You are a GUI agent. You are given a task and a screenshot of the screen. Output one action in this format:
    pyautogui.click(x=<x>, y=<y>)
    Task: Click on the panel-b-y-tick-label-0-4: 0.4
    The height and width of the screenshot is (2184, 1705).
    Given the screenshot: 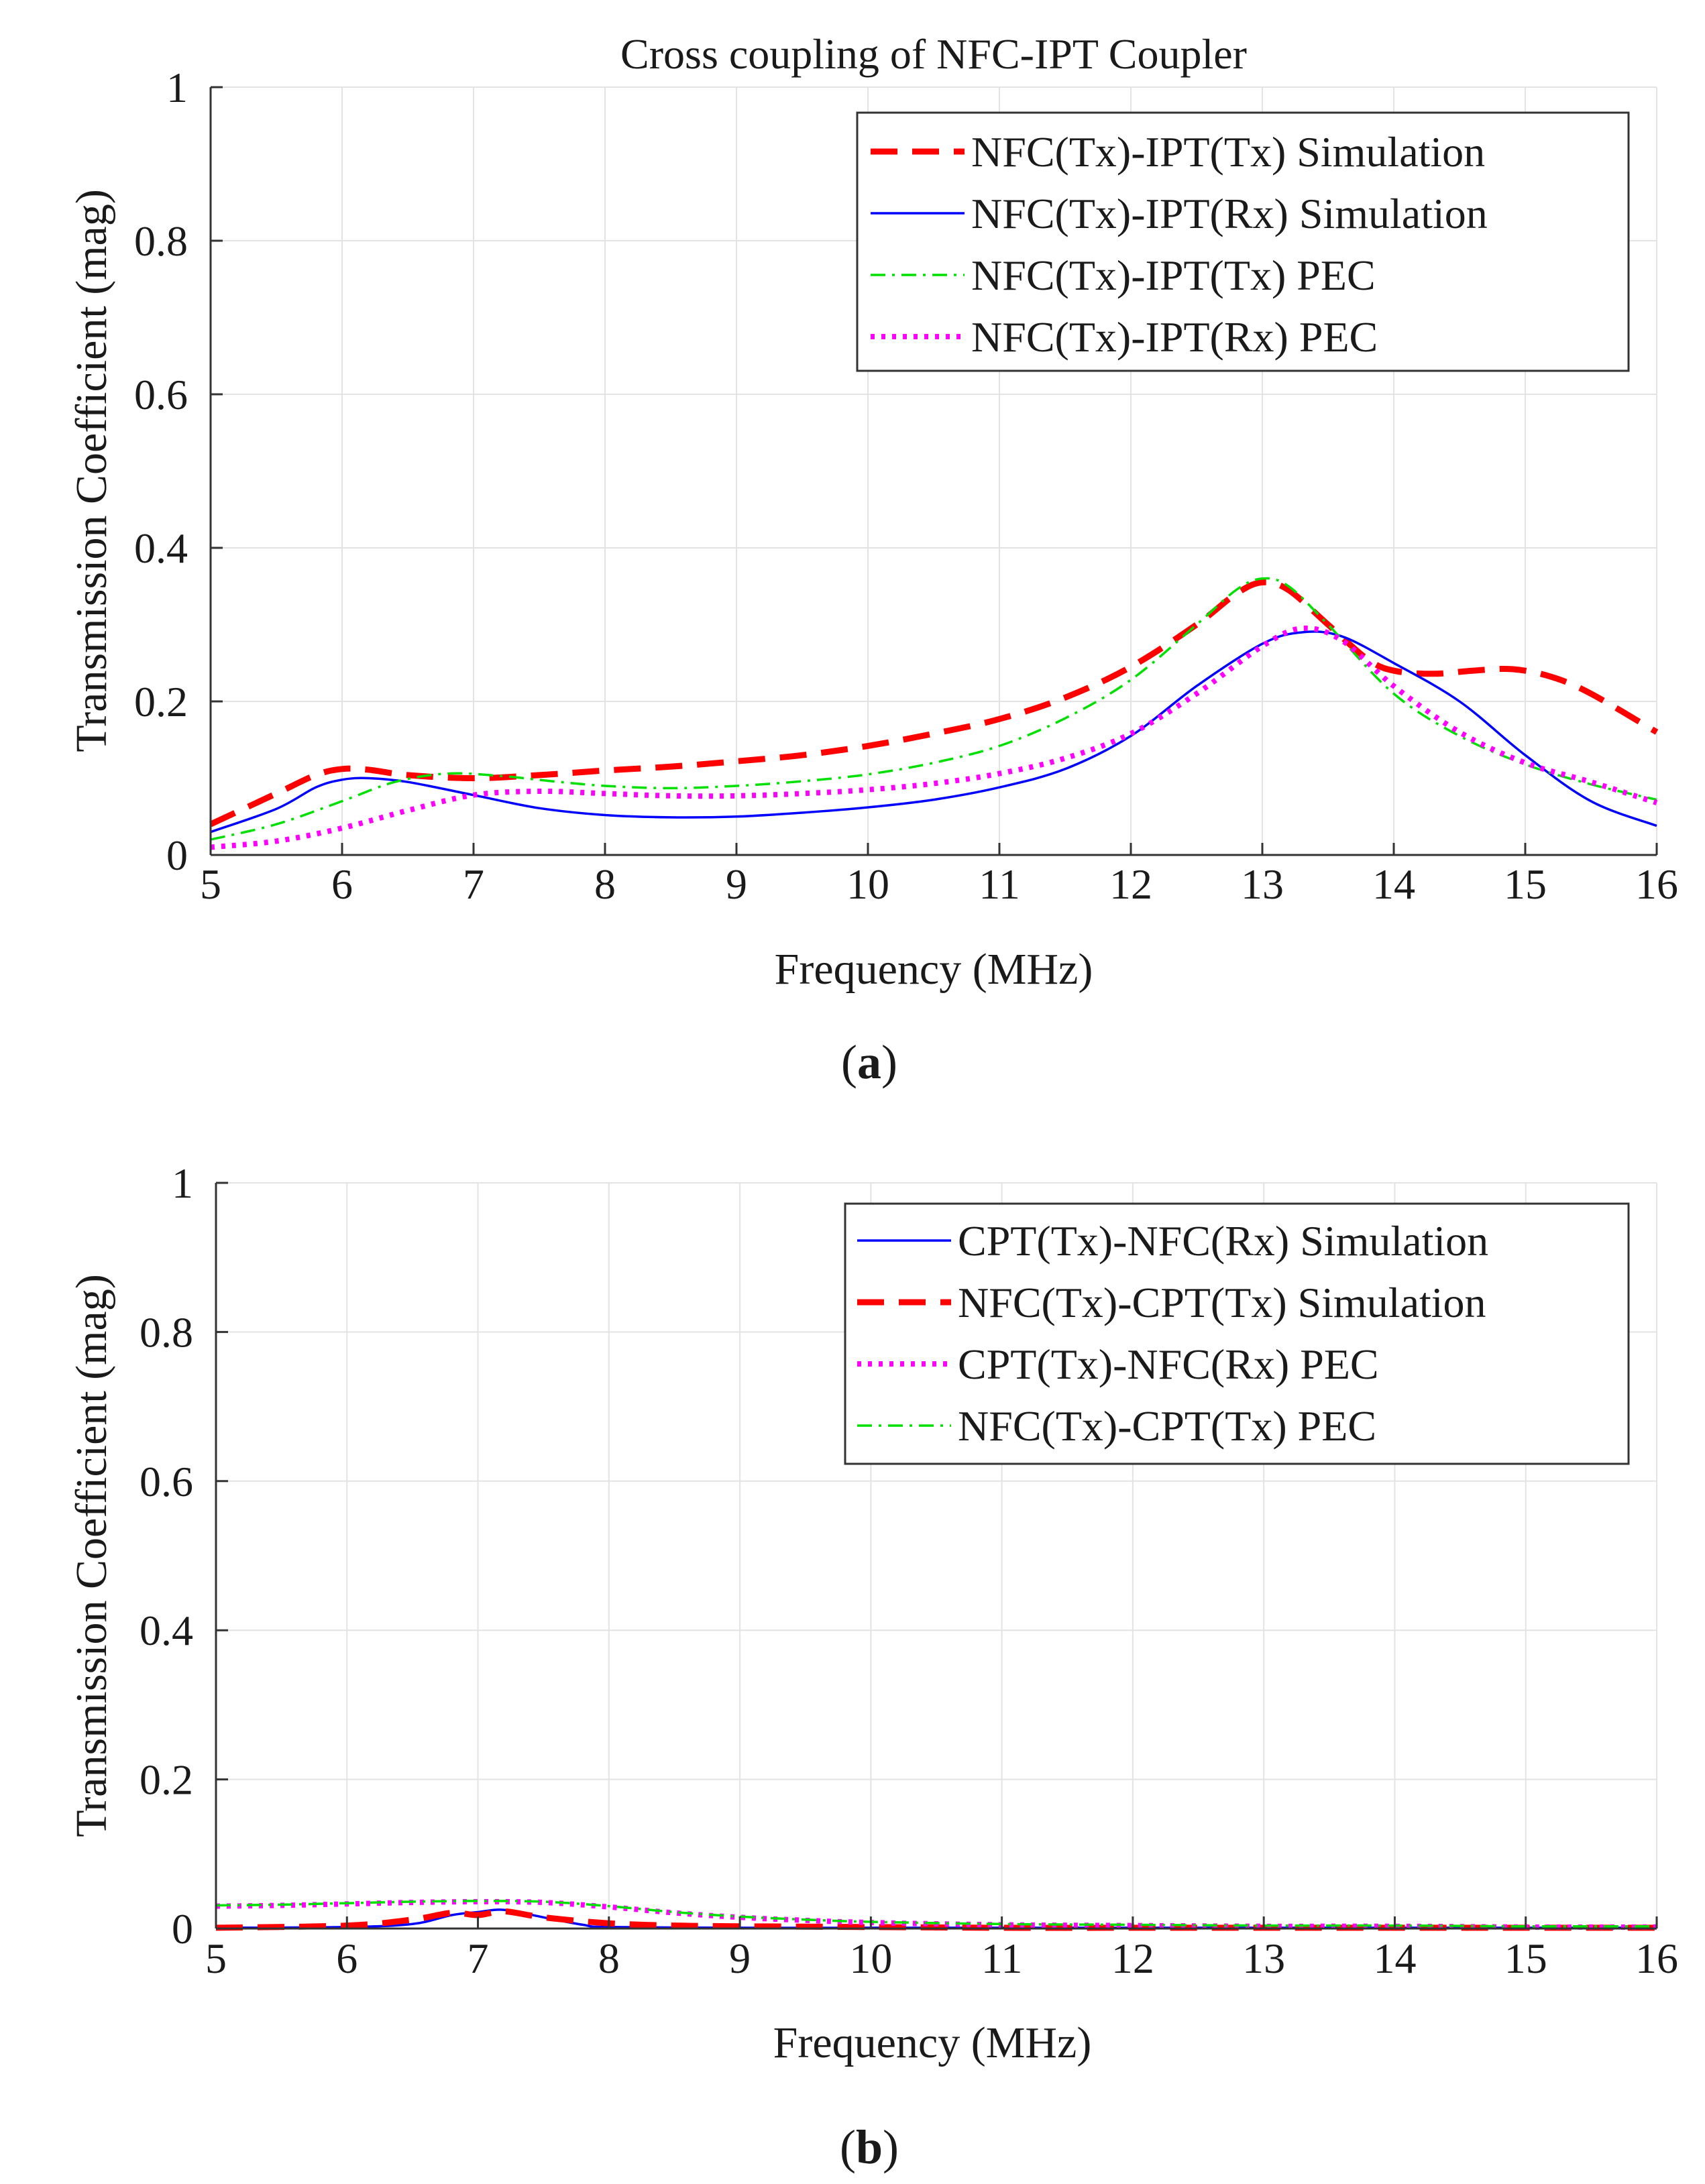 What is the action you would take?
    pyautogui.click(x=167, y=1630)
    